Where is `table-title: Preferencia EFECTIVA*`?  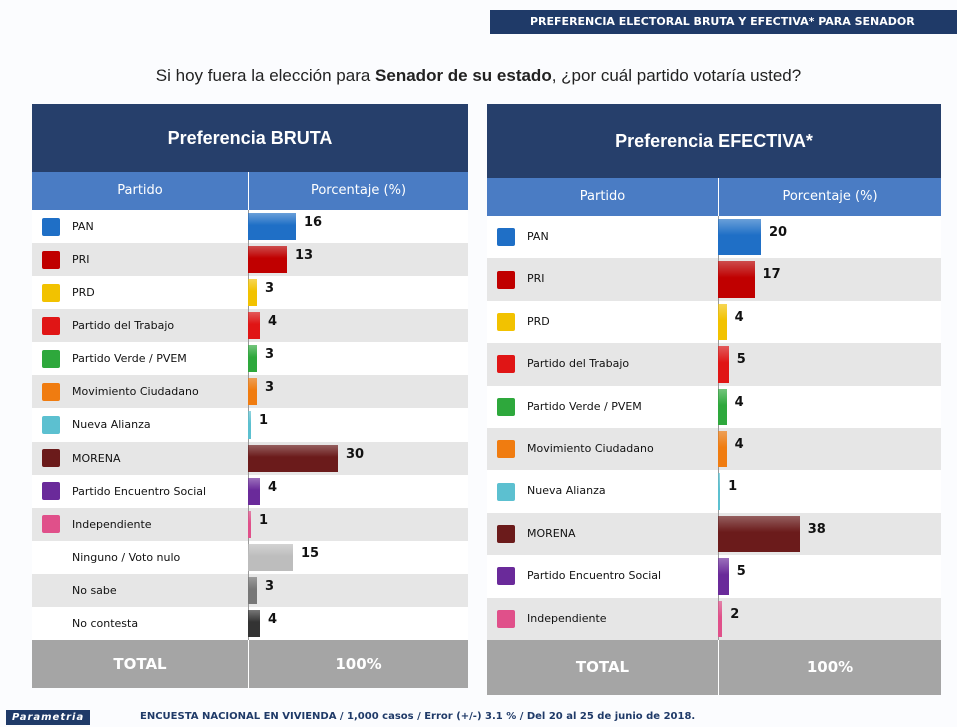
table-title: Preferencia EFECTIVA* is located at coordinates (714, 141).